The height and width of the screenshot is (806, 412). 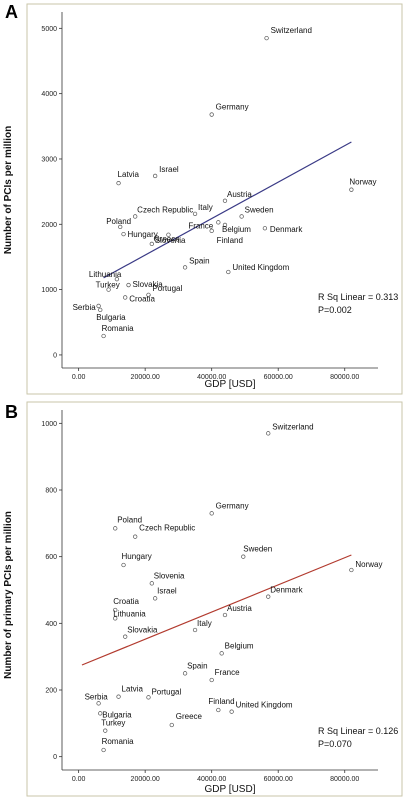 I want to click on panel-b-point-label-austria: Austria, so click(x=239, y=608).